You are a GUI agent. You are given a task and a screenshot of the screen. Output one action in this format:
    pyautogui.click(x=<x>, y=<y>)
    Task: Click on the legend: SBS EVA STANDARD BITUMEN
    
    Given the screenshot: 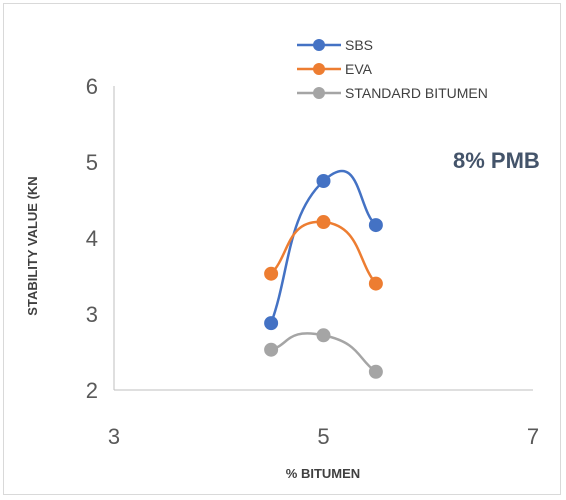 What is the action you would take?
    pyautogui.click(x=392, y=69)
    